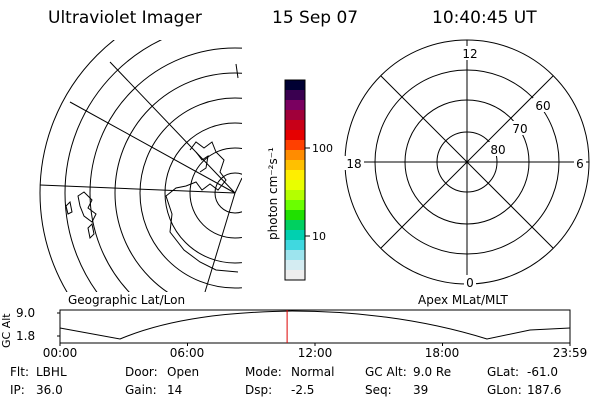 The width and height of the screenshot is (600, 400). What do you see at coordinates (259, 390) in the screenshot?
I see `info-key: Dsp:` at bounding box center [259, 390].